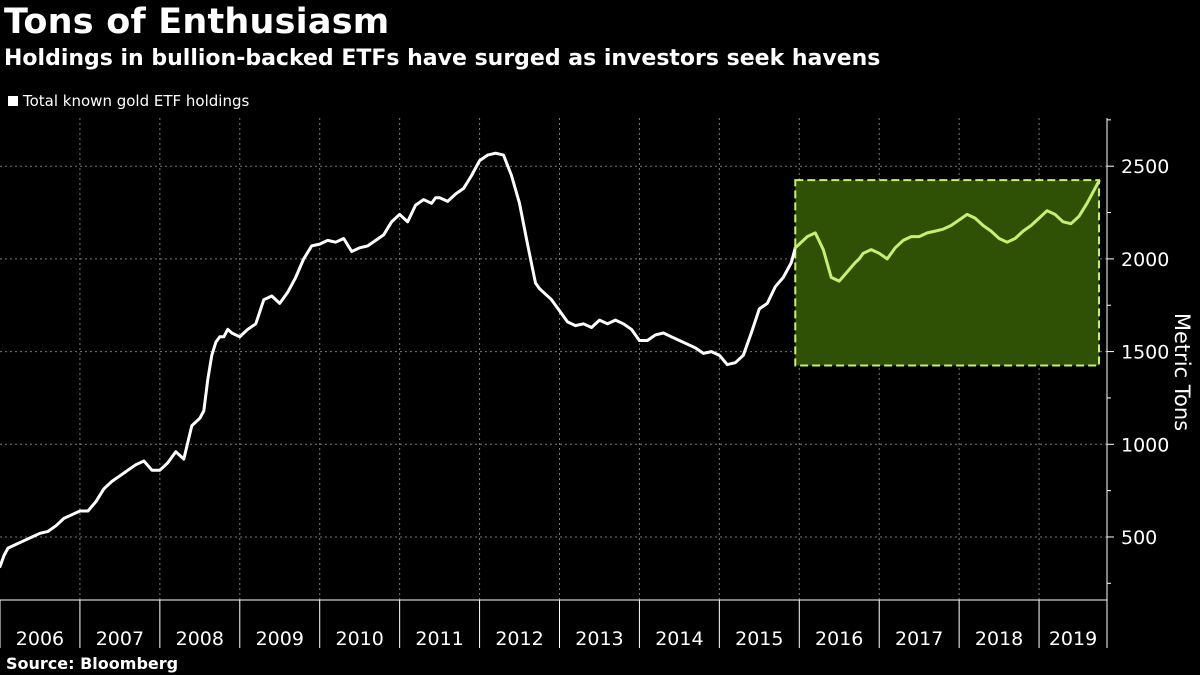  I want to click on legend-swatch, so click(13, 101).